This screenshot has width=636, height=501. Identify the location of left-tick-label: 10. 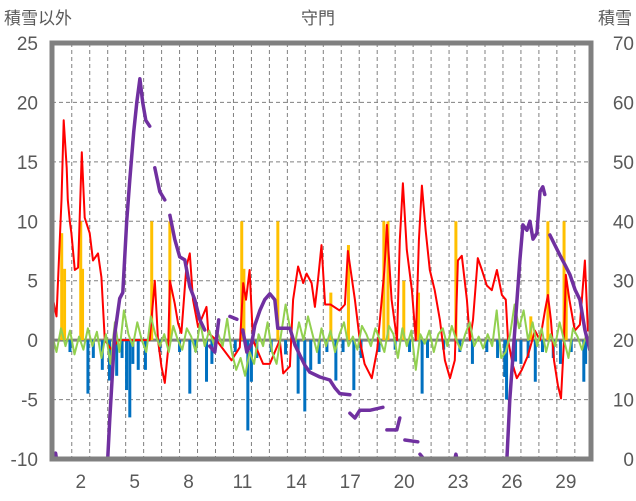
(27, 222).